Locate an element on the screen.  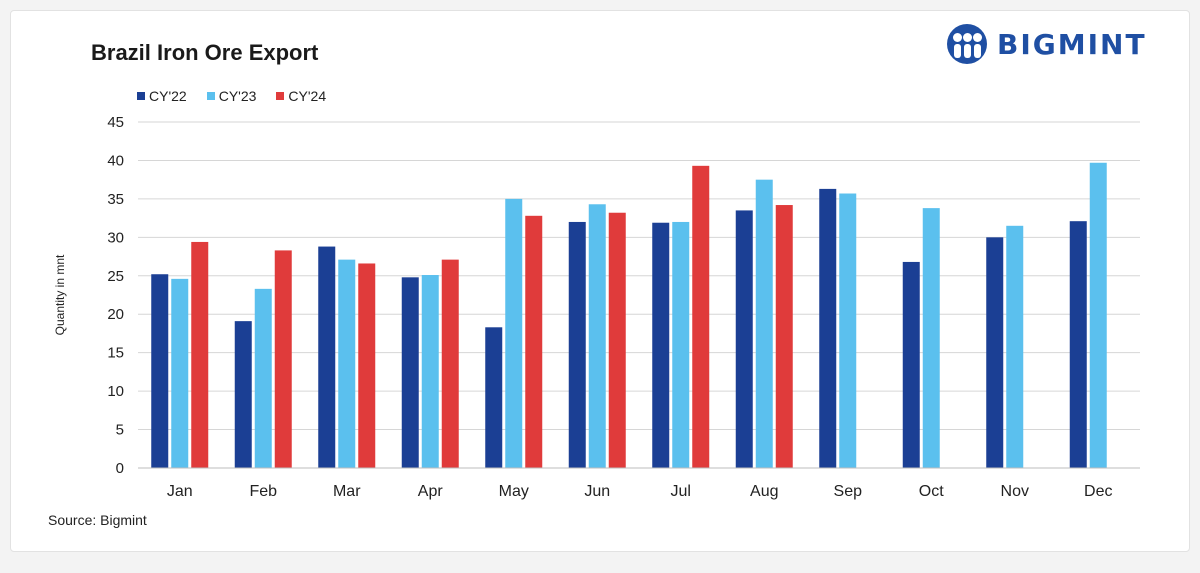
bar-cy22-mar is located at coordinates (327, 357).